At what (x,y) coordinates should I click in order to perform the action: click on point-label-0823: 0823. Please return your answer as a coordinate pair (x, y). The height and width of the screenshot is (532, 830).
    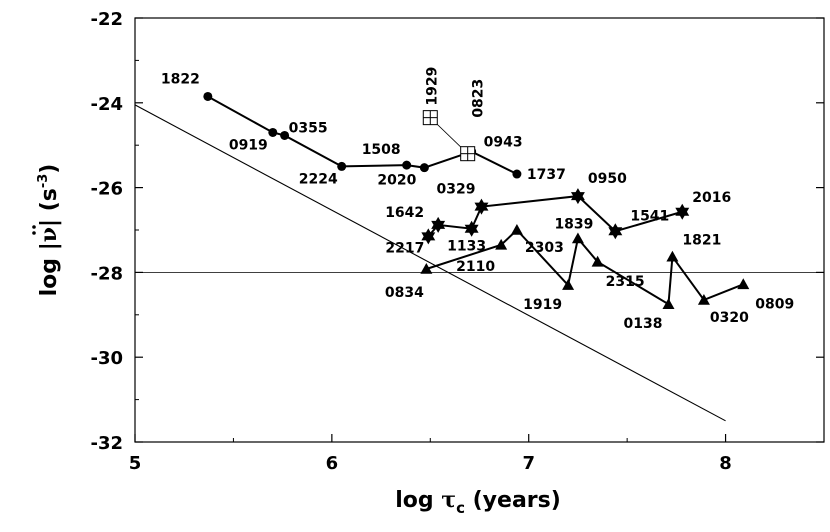
    Looking at the image, I should click on (479, 98).